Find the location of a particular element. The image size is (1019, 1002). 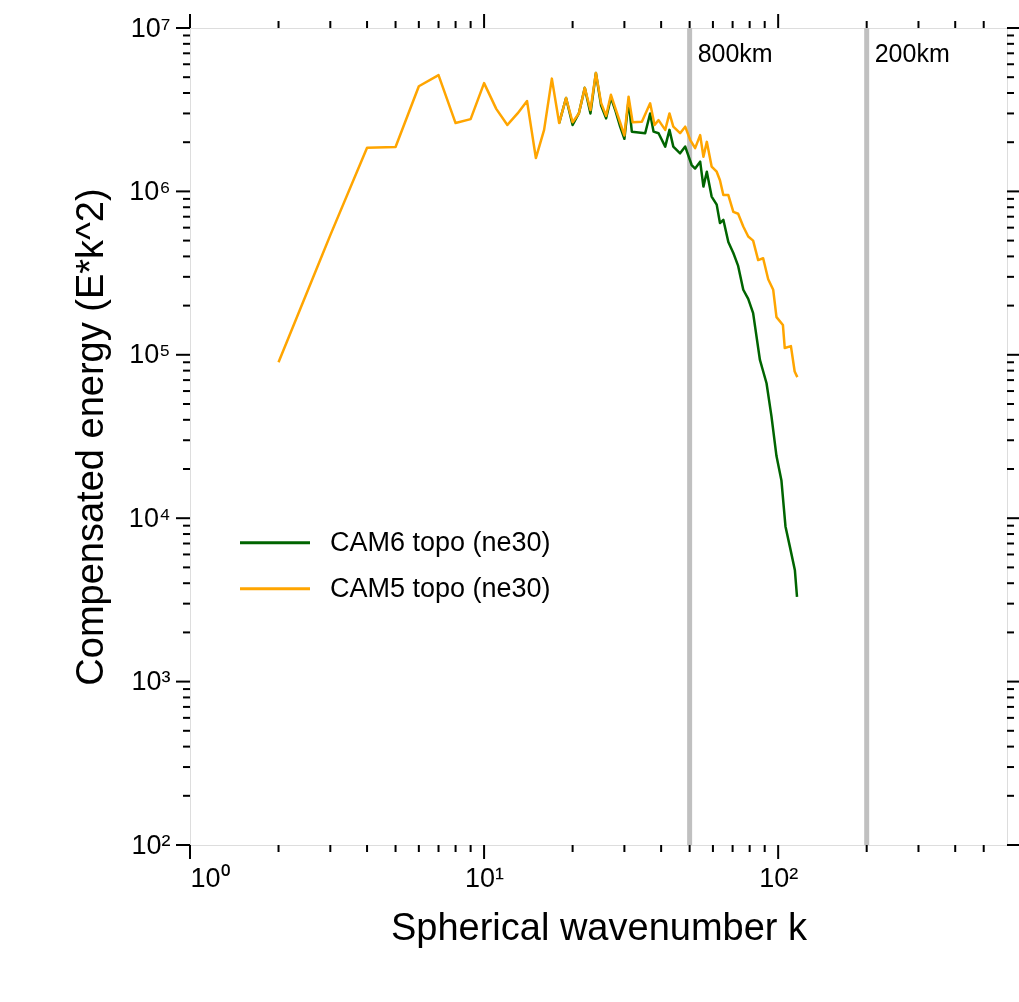

x-tick-label: 10⁰ is located at coordinates (210, 877).